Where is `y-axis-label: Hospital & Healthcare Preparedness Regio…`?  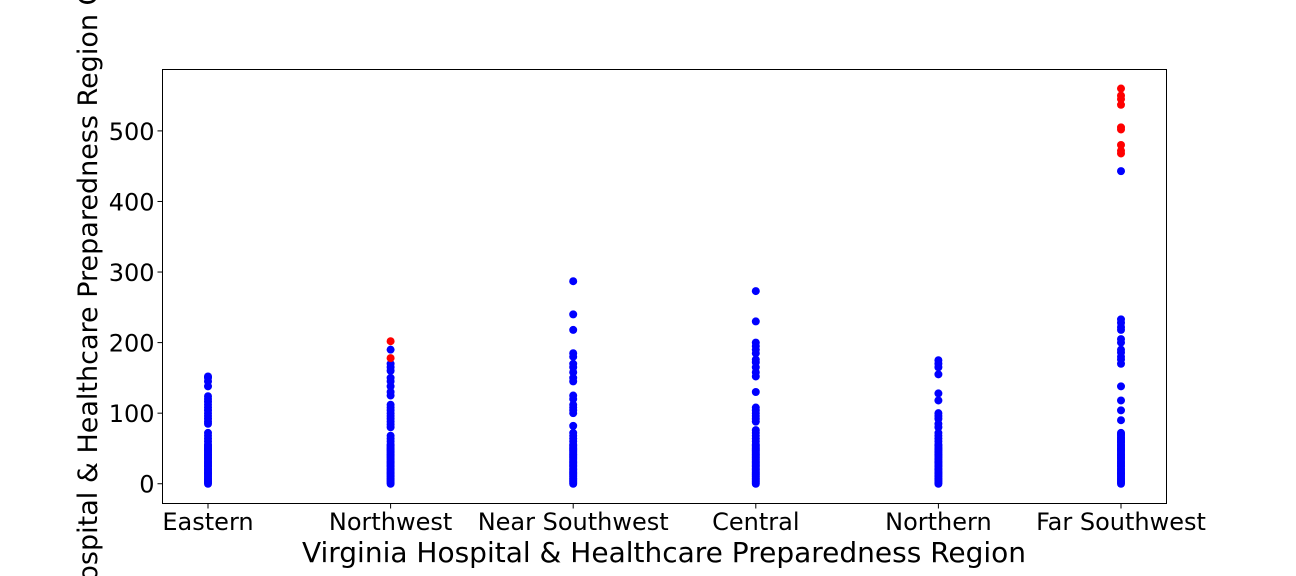 y-axis-label: Hospital & Healthcare Preparedness Regio… is located at coordinates (88, 288).